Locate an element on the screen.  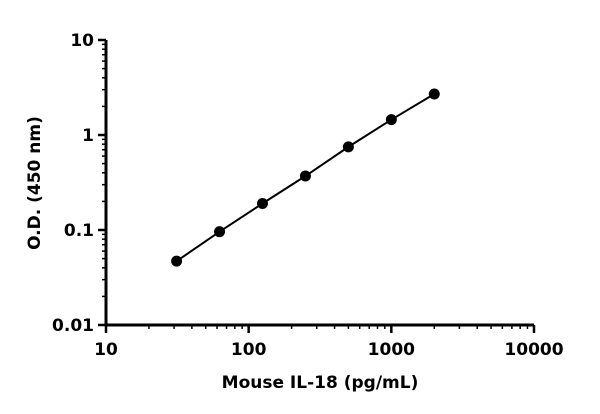
y-tick-label: 0.1 is located at coordinates (79, 231).